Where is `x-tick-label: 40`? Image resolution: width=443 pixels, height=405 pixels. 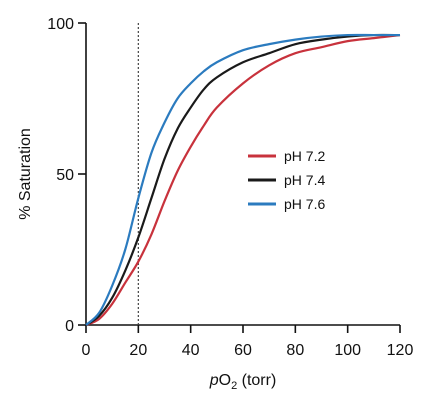 x-tick-label: 40 is located at coordinates (191, 350).